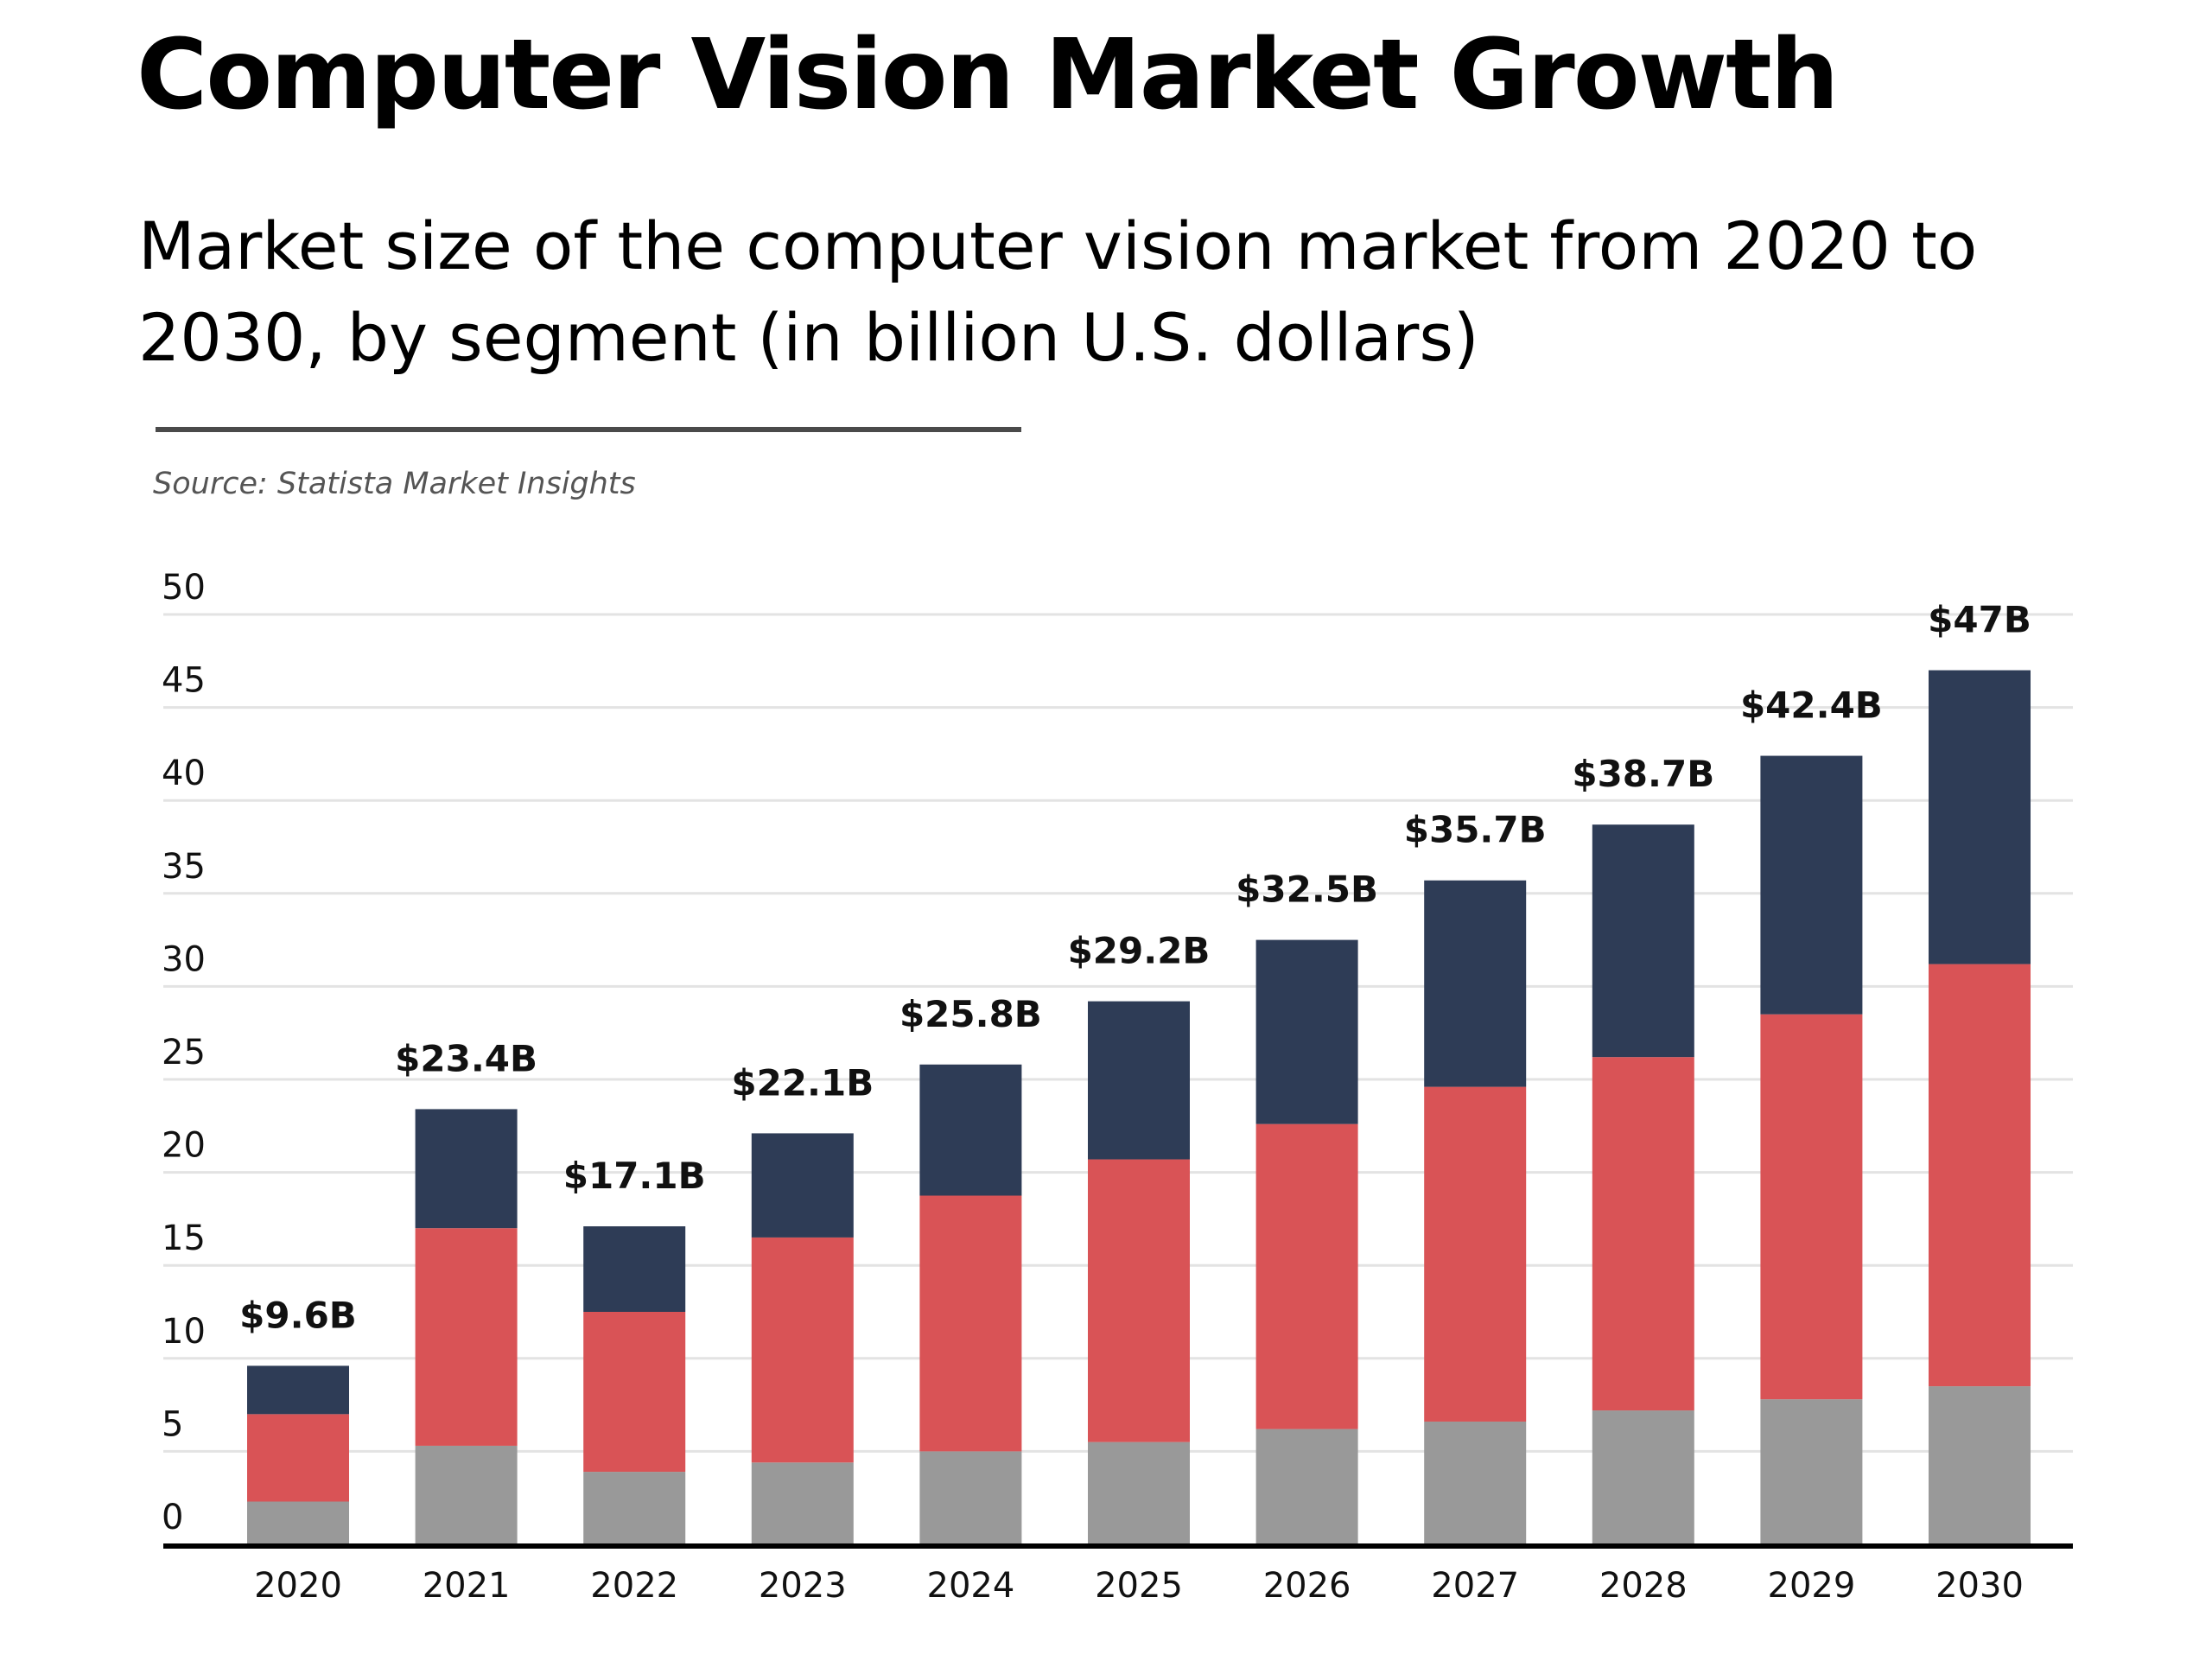 The width and height of the screenshot is (2212, 1661). What do you see at coordinates (1307, 1586) in the screenshot?
I see `x-tick-label: 2026` at bounding box center [1307, 1586].